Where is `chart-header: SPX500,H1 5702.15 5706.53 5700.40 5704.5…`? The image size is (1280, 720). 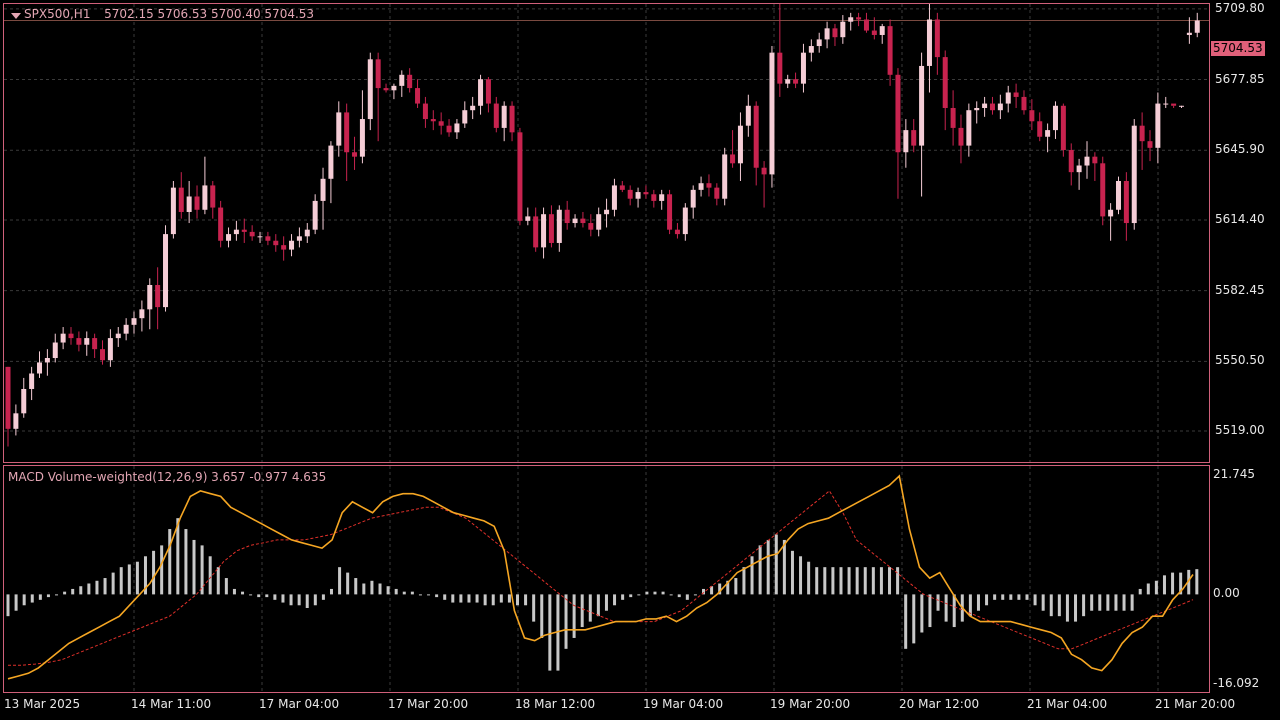 chart-header: SPX500,H1 5702.15 5706.53 5700.40 5704.5… is located at coordinates (169, 14).